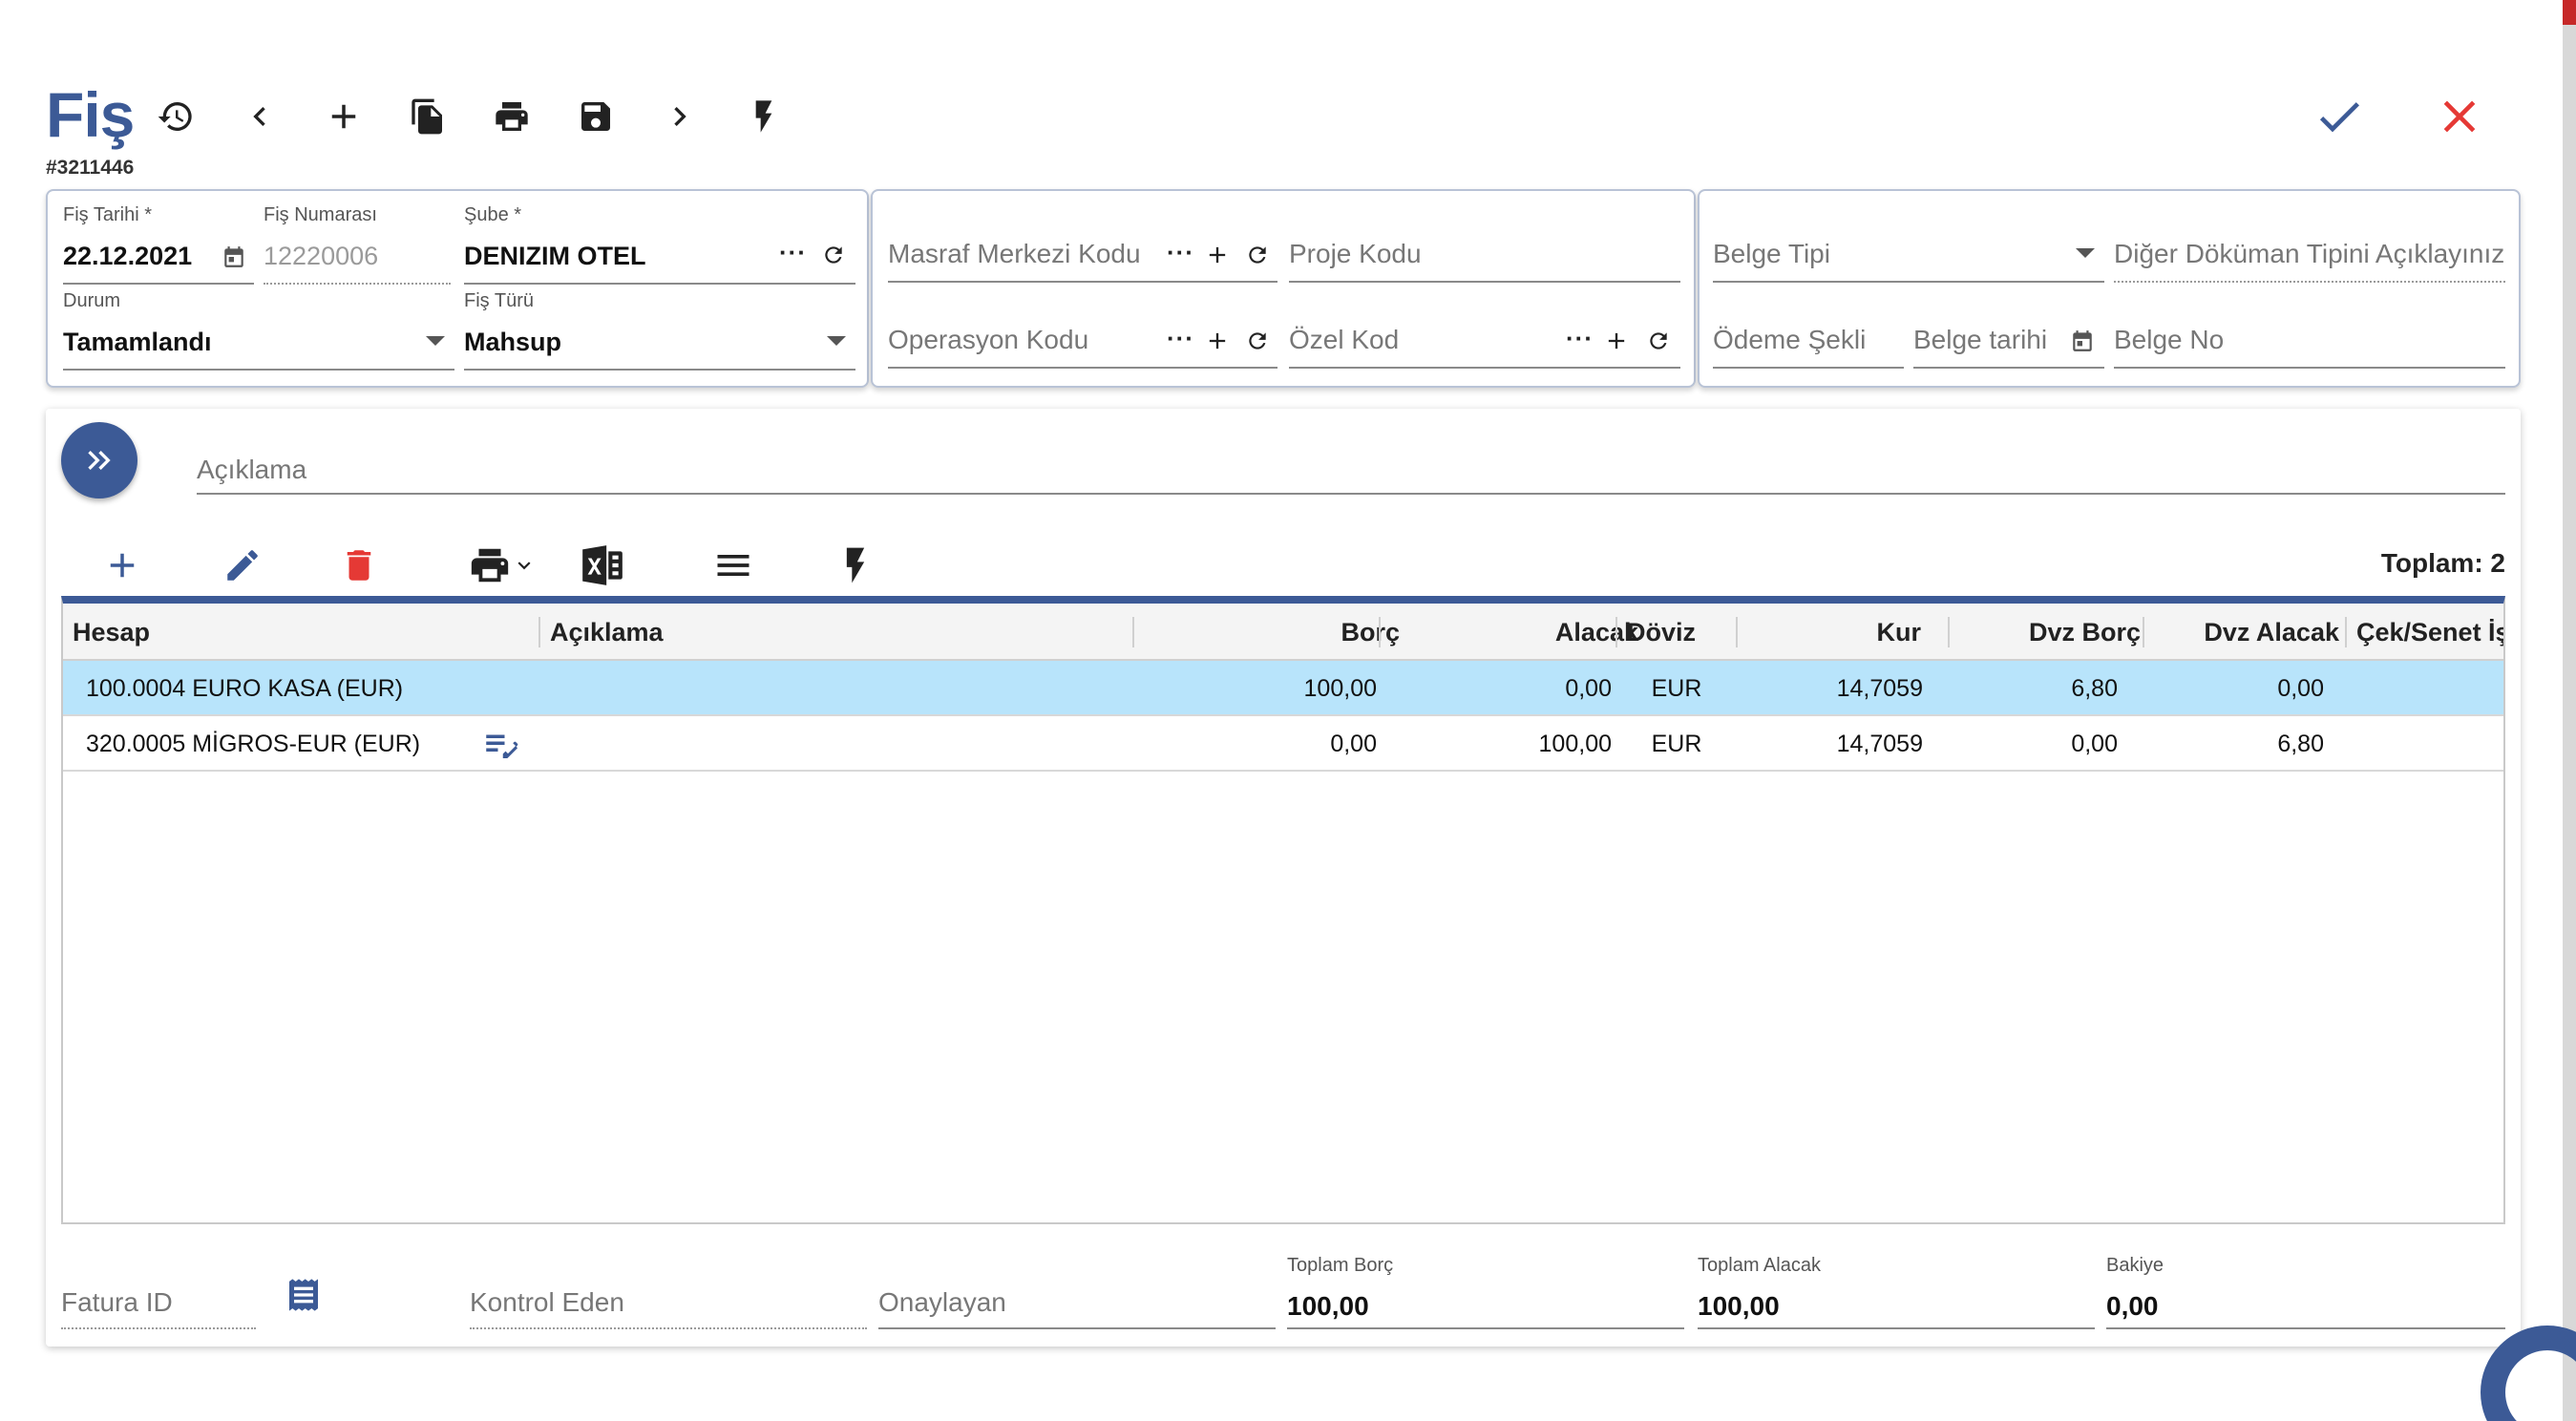 This screenshot has width=2576, height=1421. Describe the element at coordinates (1484, 368) in the screenshot. I see `ozel-kod-underline` at that location.